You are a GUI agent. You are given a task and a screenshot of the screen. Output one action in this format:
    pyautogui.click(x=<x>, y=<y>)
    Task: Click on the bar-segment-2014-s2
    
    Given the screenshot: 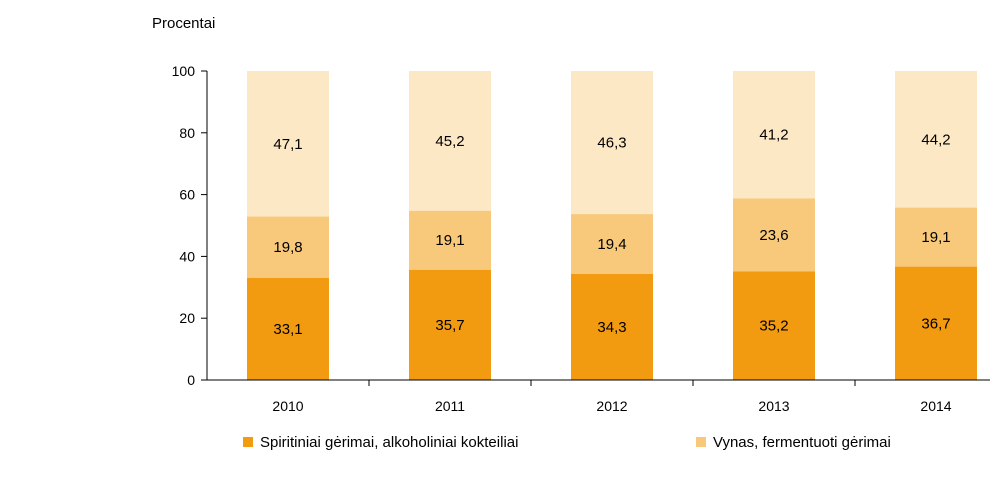 What is the action you would take?
    pyautogui.click(x=936, y=139)
    